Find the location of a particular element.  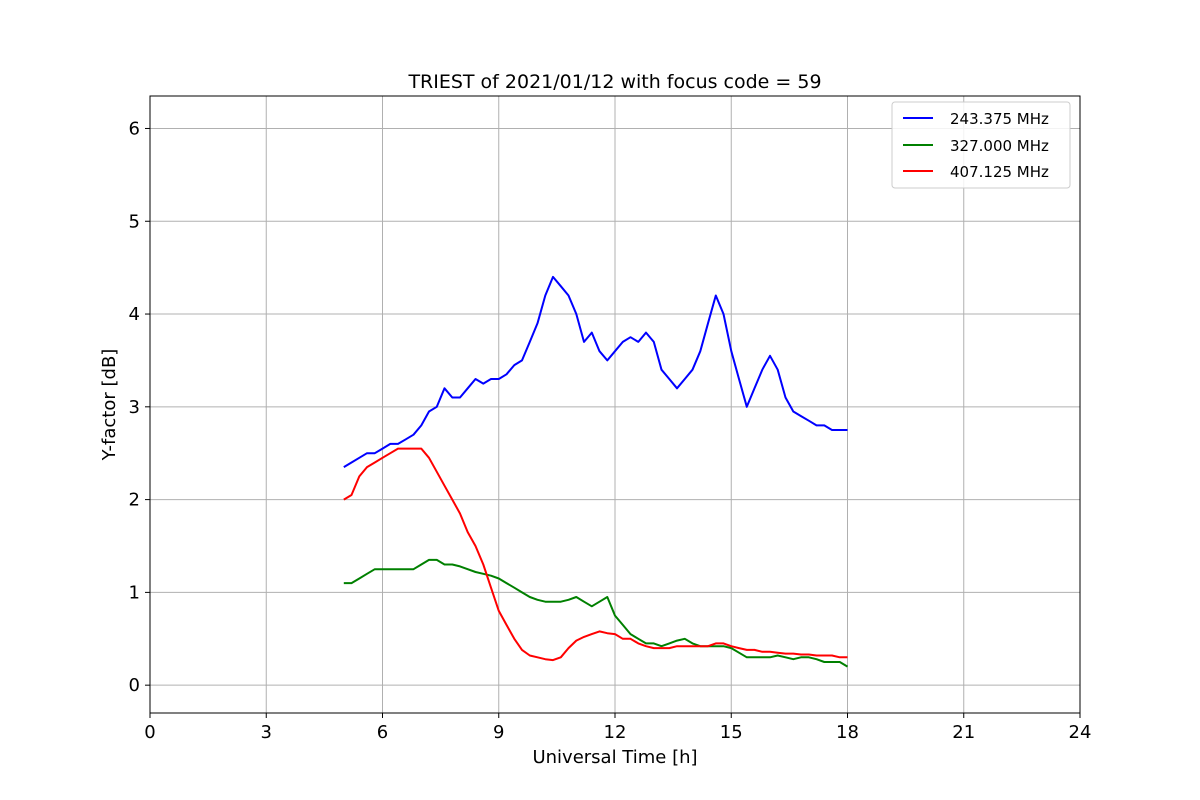

y-tick-label: 1 is located at coordinates (134, 592).